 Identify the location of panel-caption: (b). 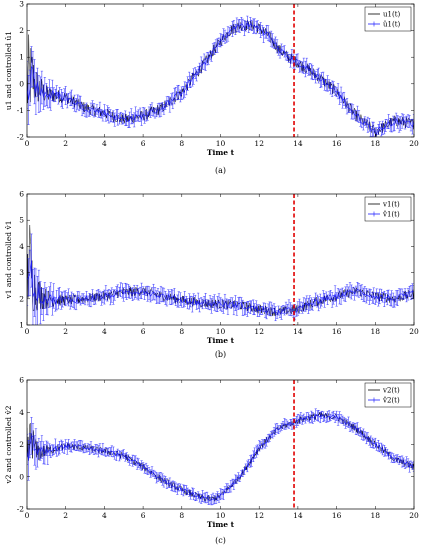
(220, 354).